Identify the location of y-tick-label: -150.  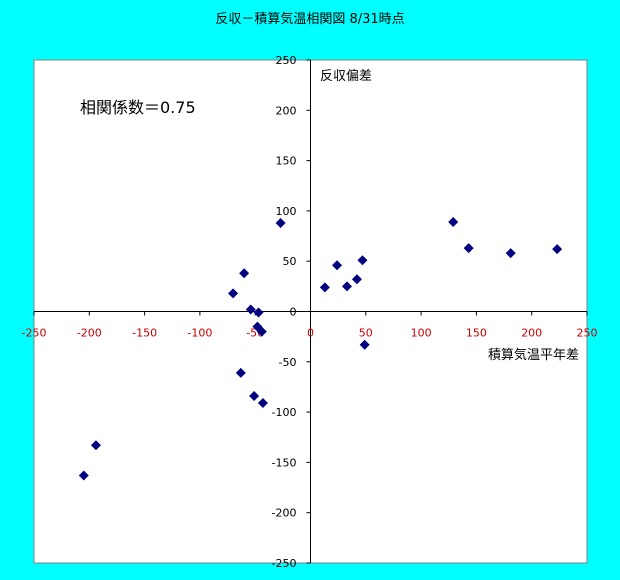
(284, 462).